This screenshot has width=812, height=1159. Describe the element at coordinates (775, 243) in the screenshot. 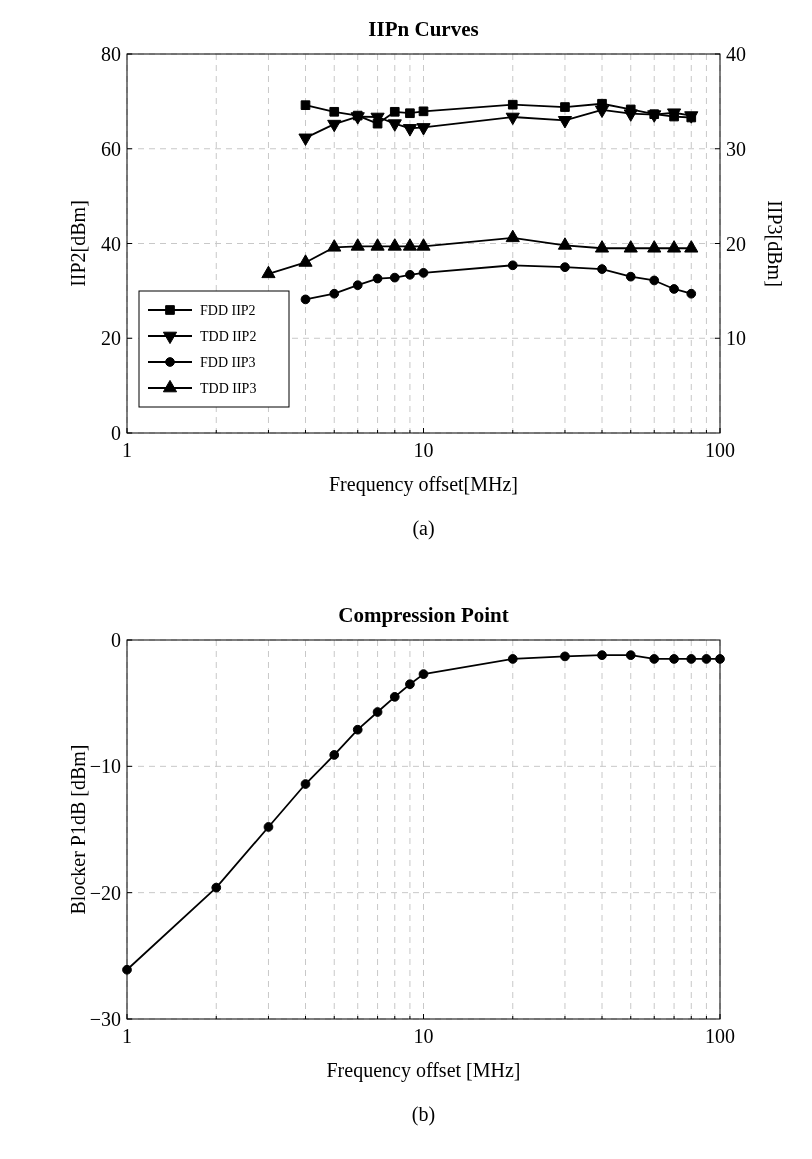

I see `y2-axis-title: IIP3[dBm]` at that location.